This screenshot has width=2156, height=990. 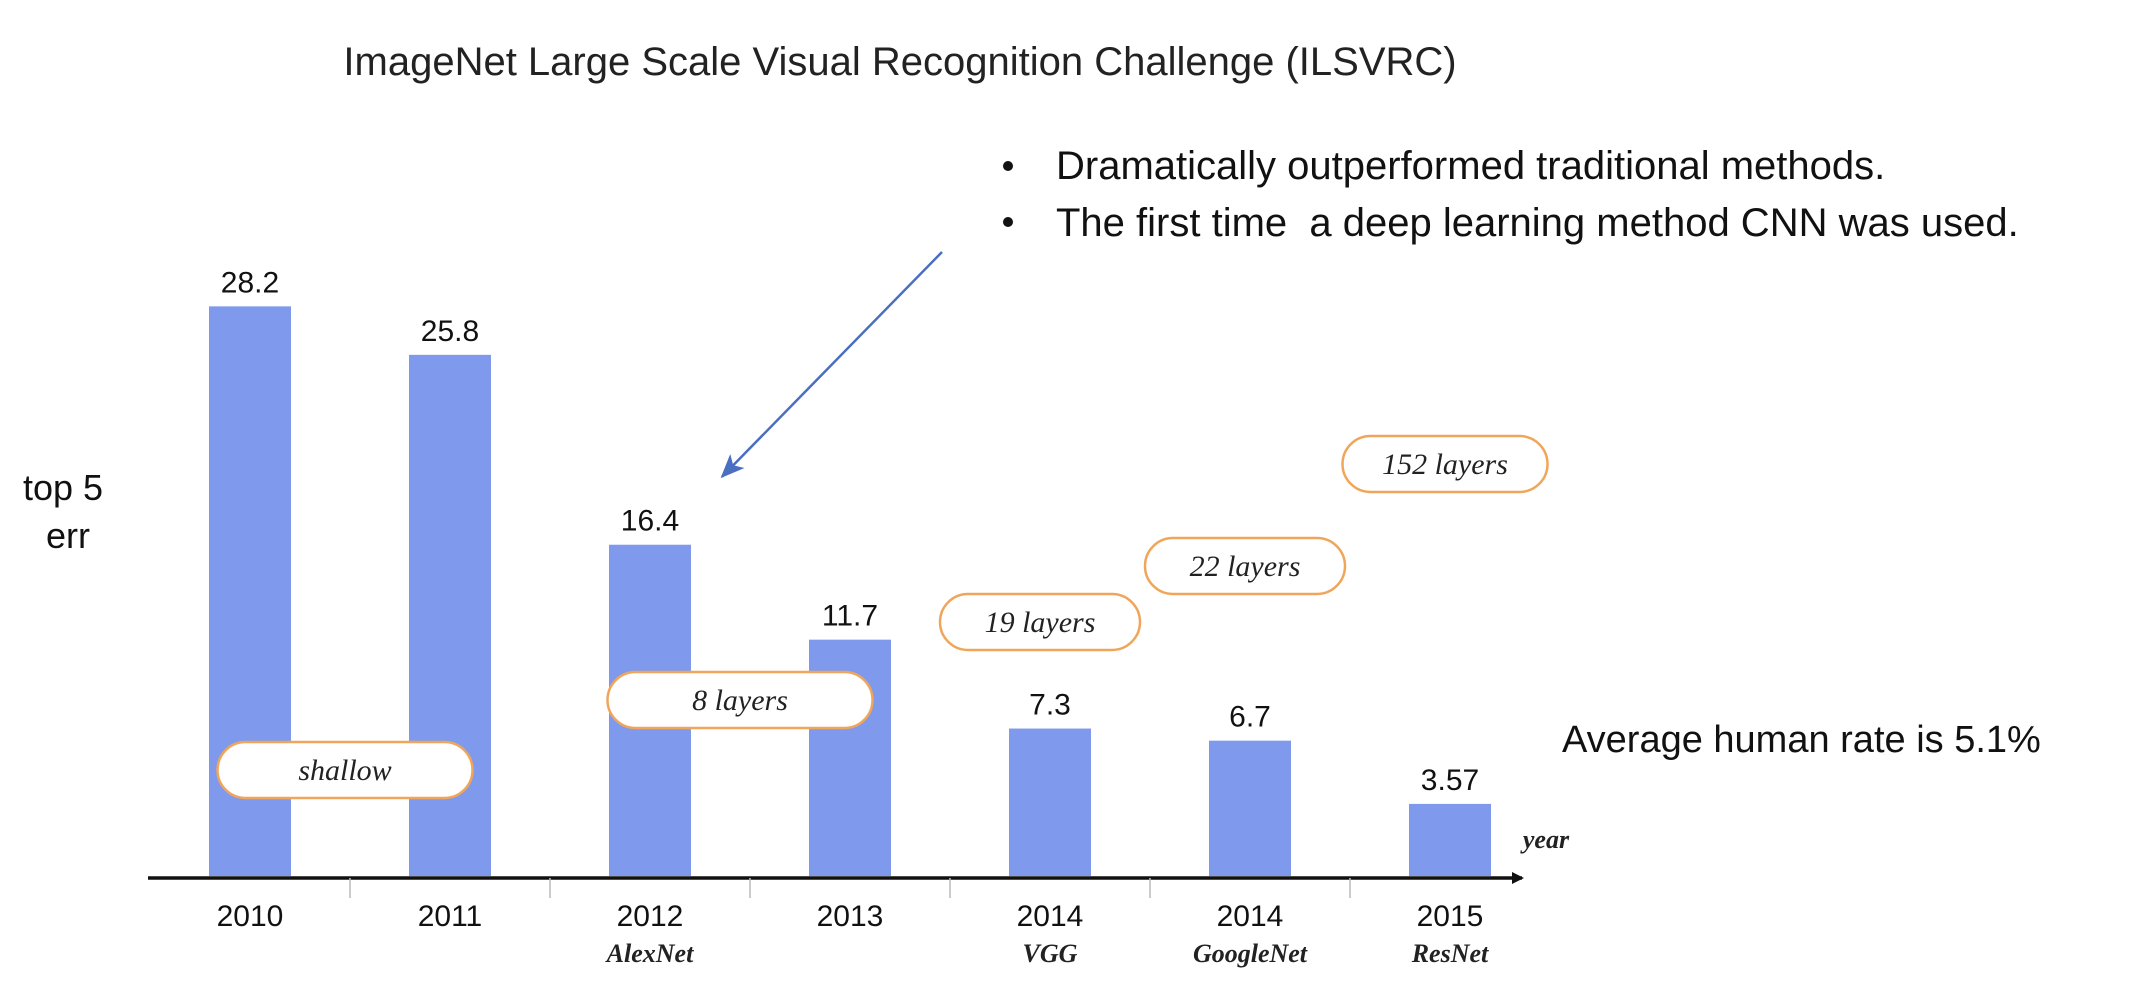 I want to click on x-subcategory-label-4: VGG, so click(x=1050, y=953).